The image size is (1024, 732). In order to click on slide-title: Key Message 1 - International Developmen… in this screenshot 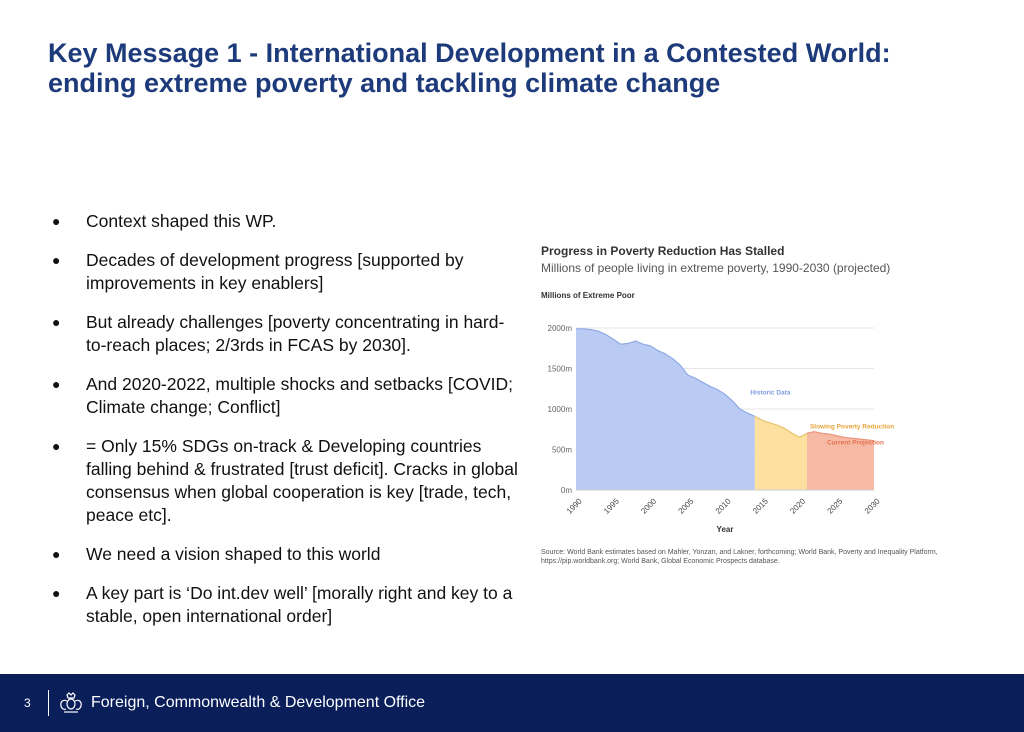, I will do `click(498, 68)`.